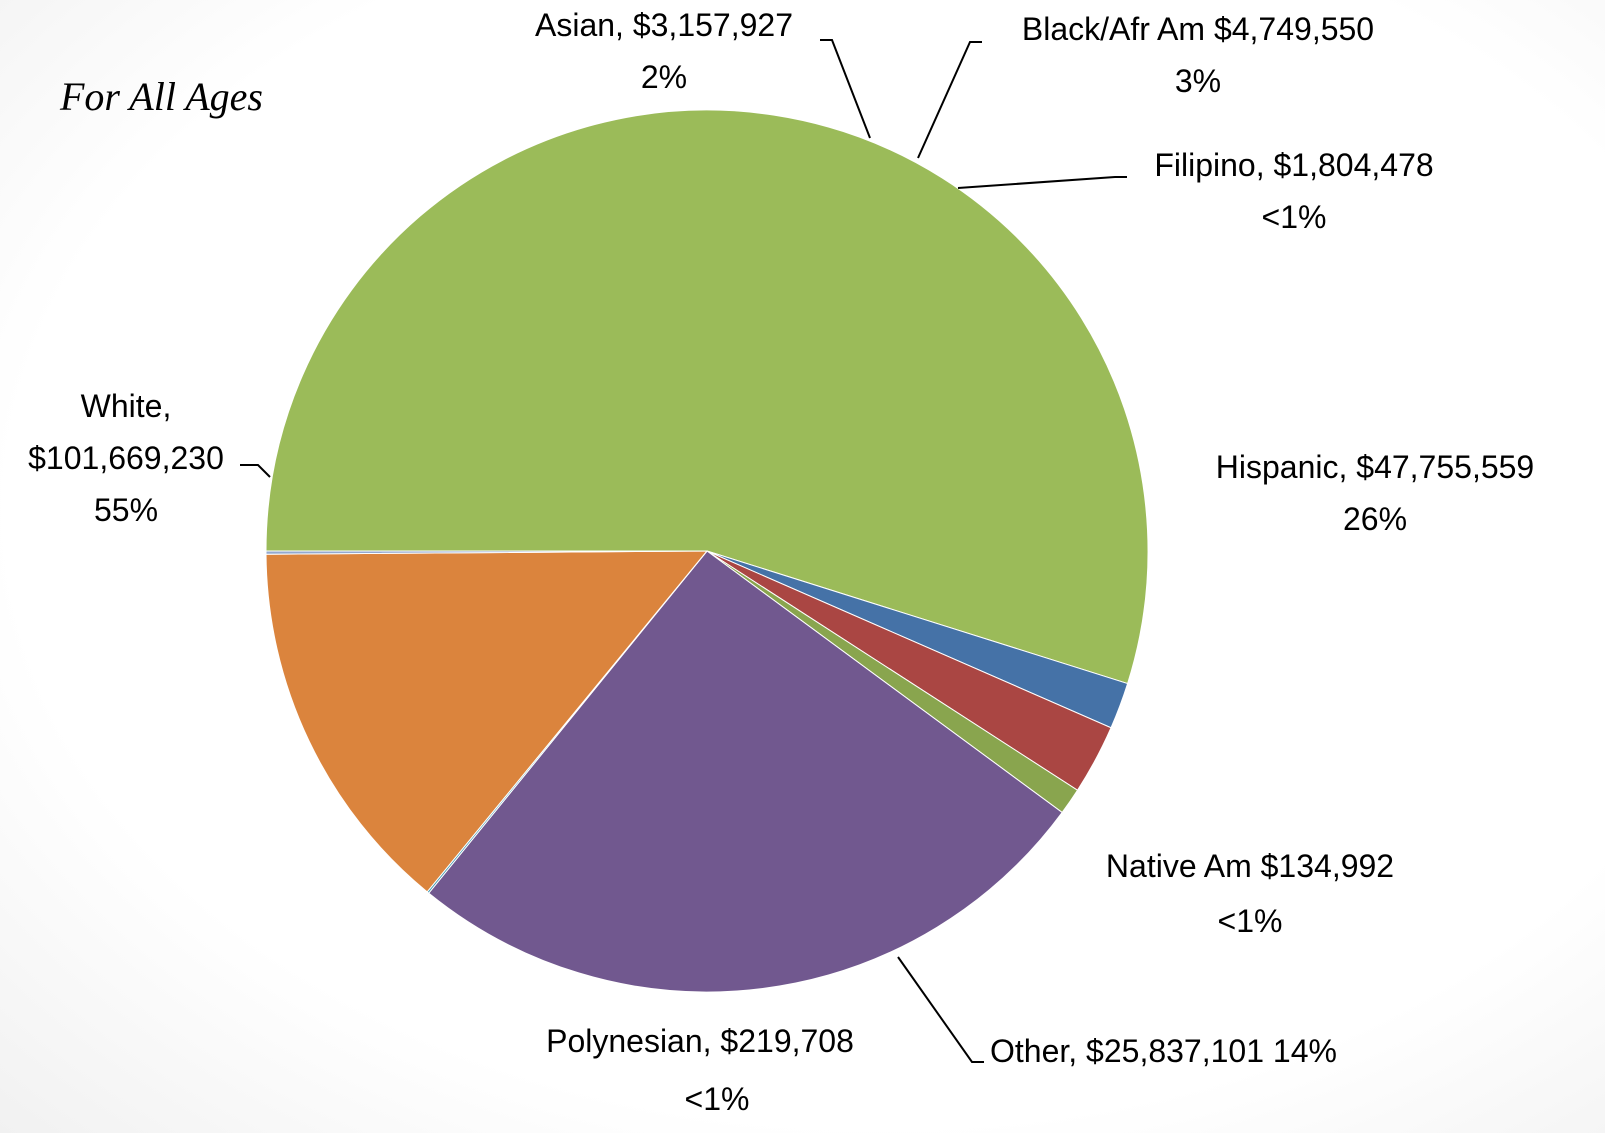 The height and width of the screenshot is (1133, 1605). I want to click on filipino-leader-line, so click(1042, 182).